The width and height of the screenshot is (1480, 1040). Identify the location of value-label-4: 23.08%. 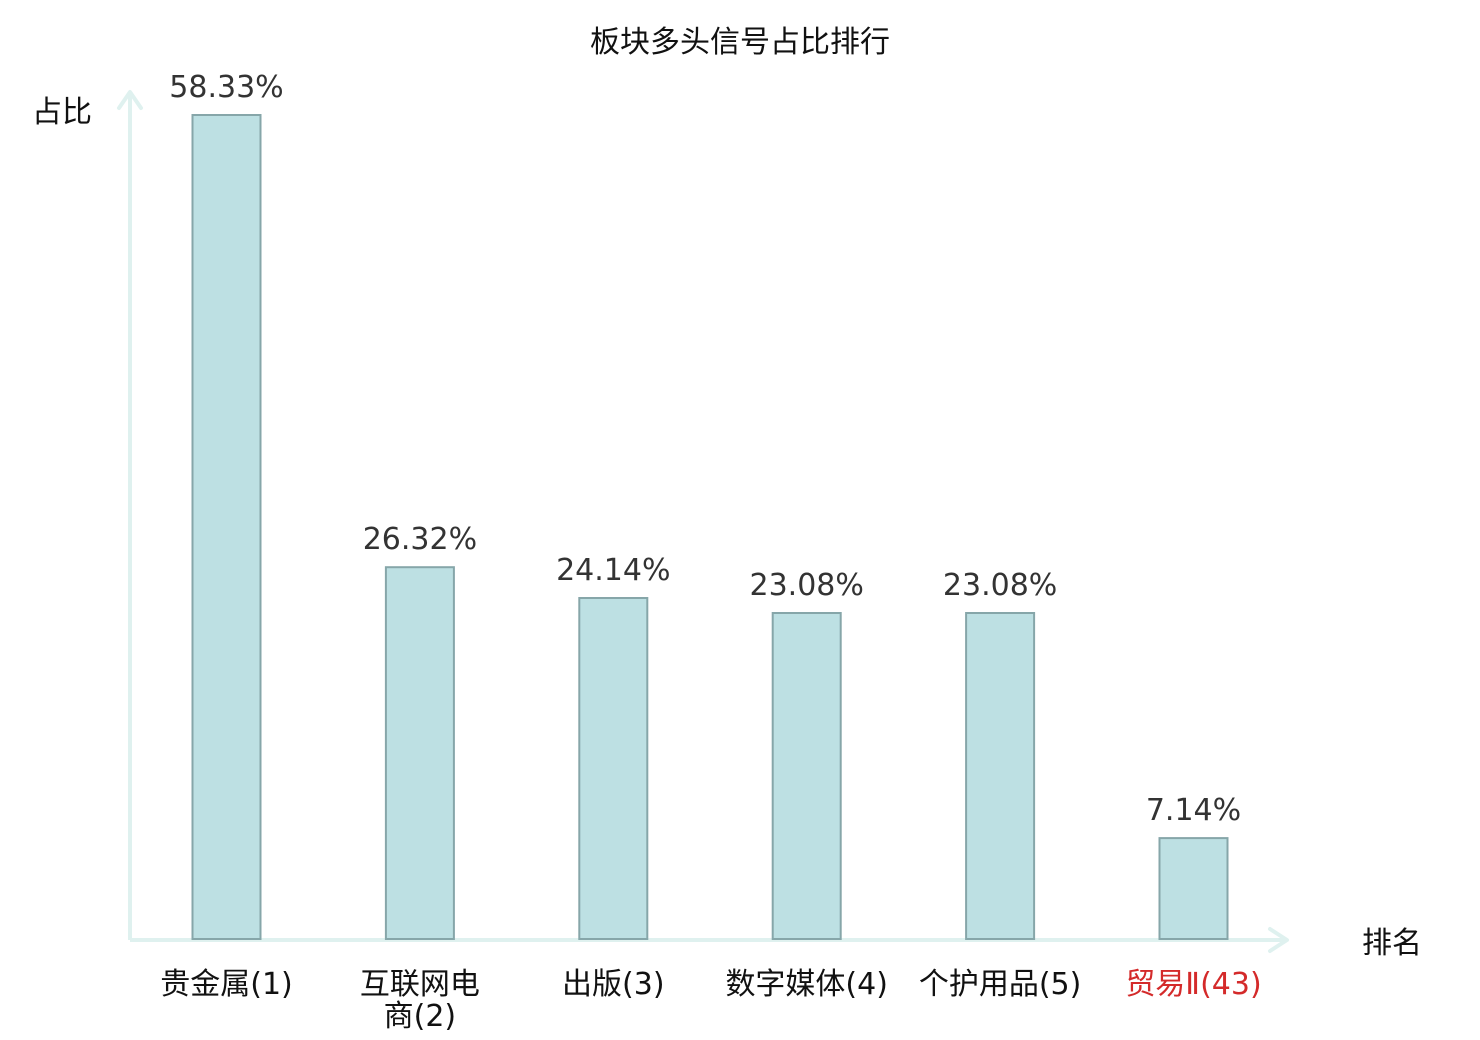
(807, 585).